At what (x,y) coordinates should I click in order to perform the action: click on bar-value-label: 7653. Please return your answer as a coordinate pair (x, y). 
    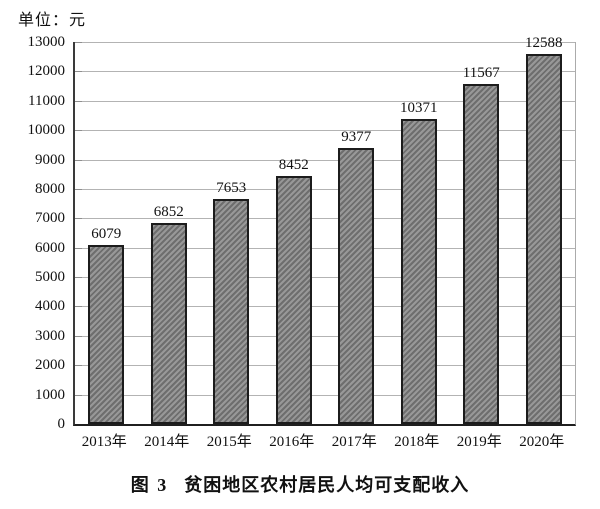
    Looking at the image, I should click on (231, 188).